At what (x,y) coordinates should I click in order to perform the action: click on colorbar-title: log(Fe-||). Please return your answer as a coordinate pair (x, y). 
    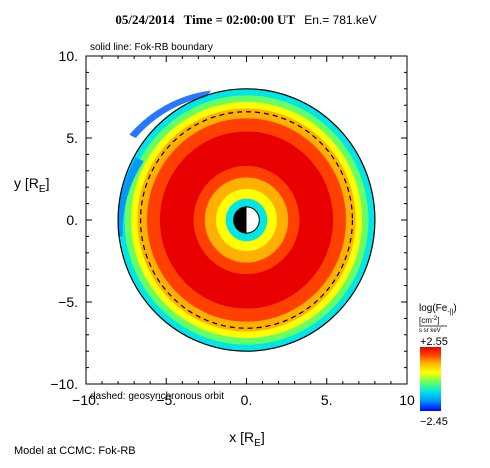
    Looking at the image, I should click on (438, 309).